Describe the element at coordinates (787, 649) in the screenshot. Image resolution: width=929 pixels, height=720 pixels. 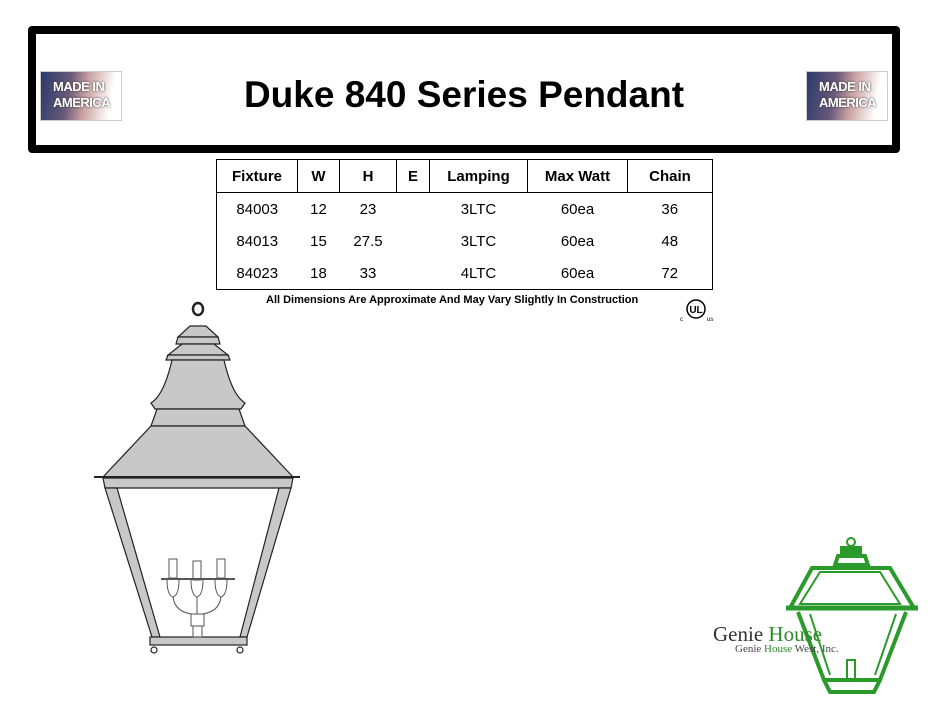
I see `brand-subtitle: Genie House West, Inc.` at that location.